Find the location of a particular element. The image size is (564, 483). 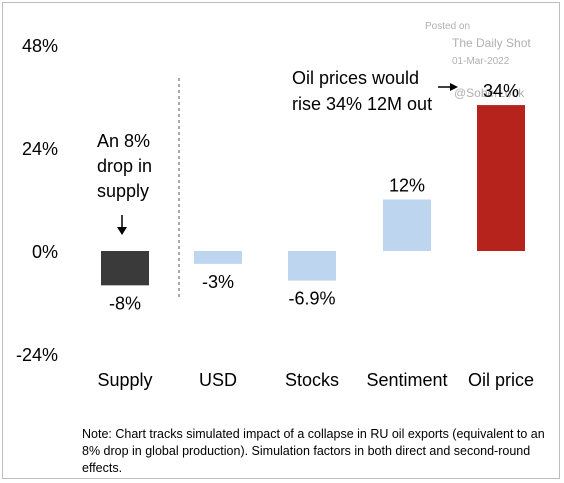

data-label: 12% is located at coordinates (407, 186).